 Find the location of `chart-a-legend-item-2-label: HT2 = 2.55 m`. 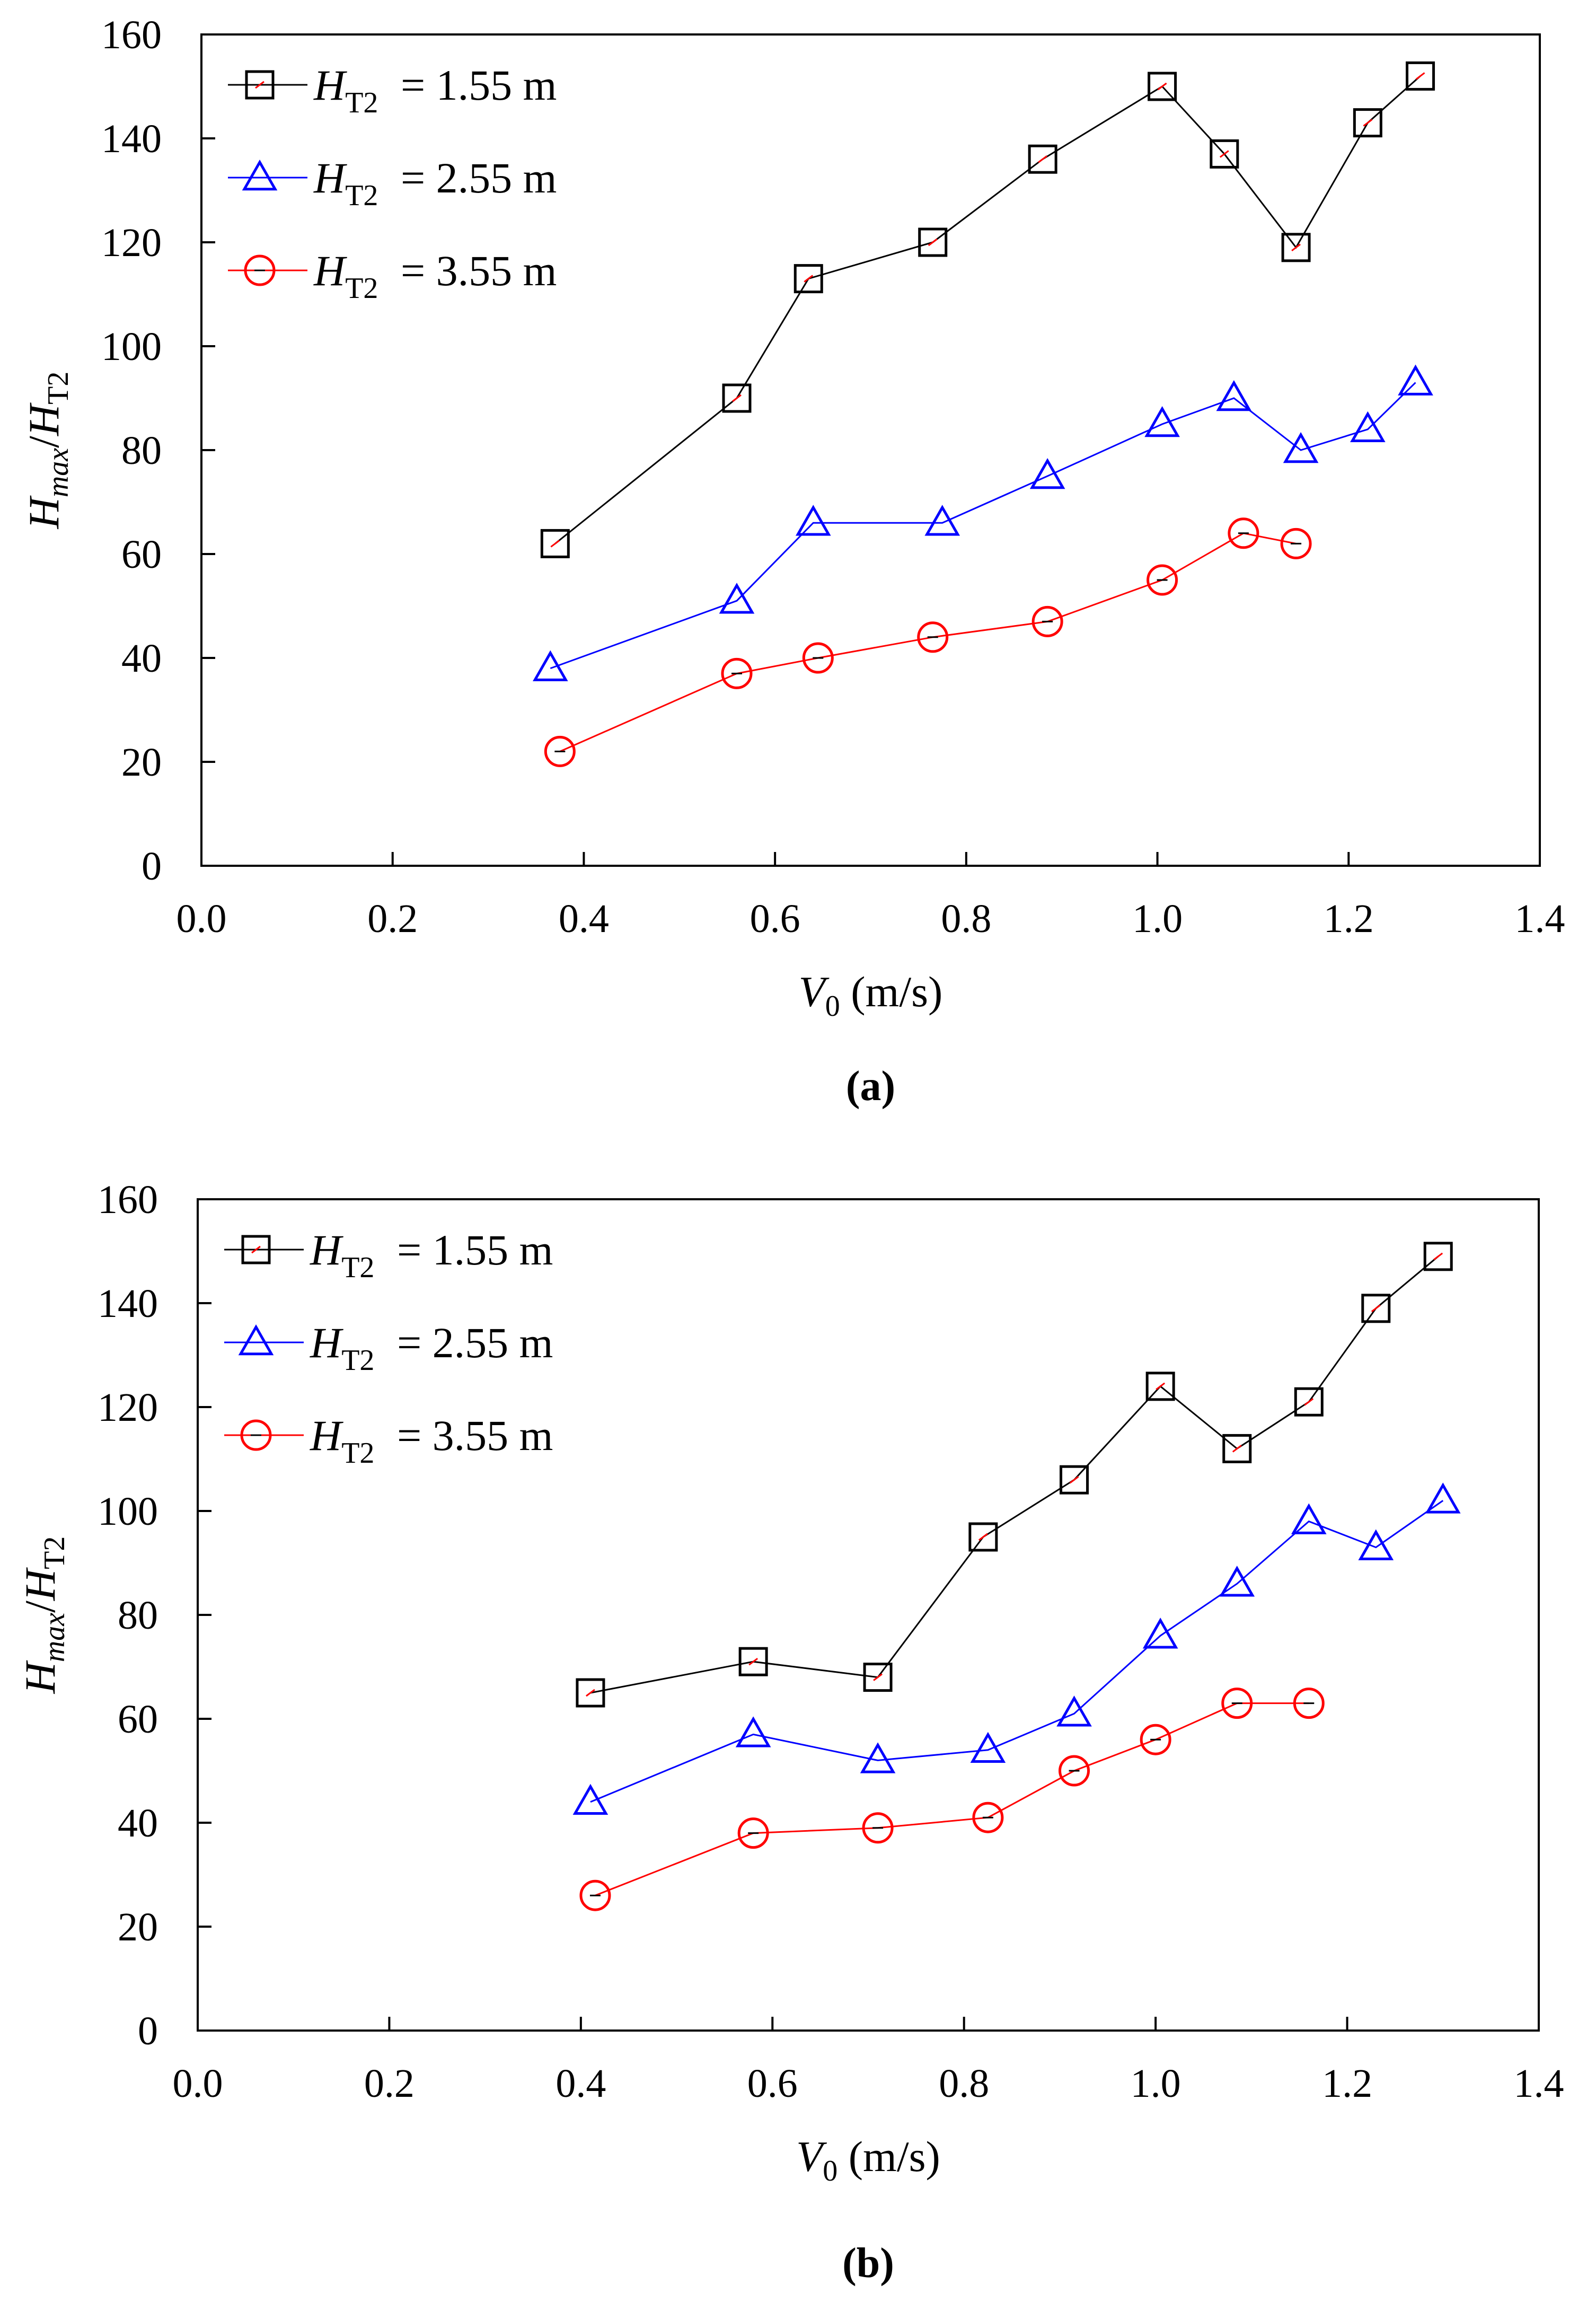

chart-a-legend-item-2-label: HT2 = 2.55 m is located at coordinates (435, 183).